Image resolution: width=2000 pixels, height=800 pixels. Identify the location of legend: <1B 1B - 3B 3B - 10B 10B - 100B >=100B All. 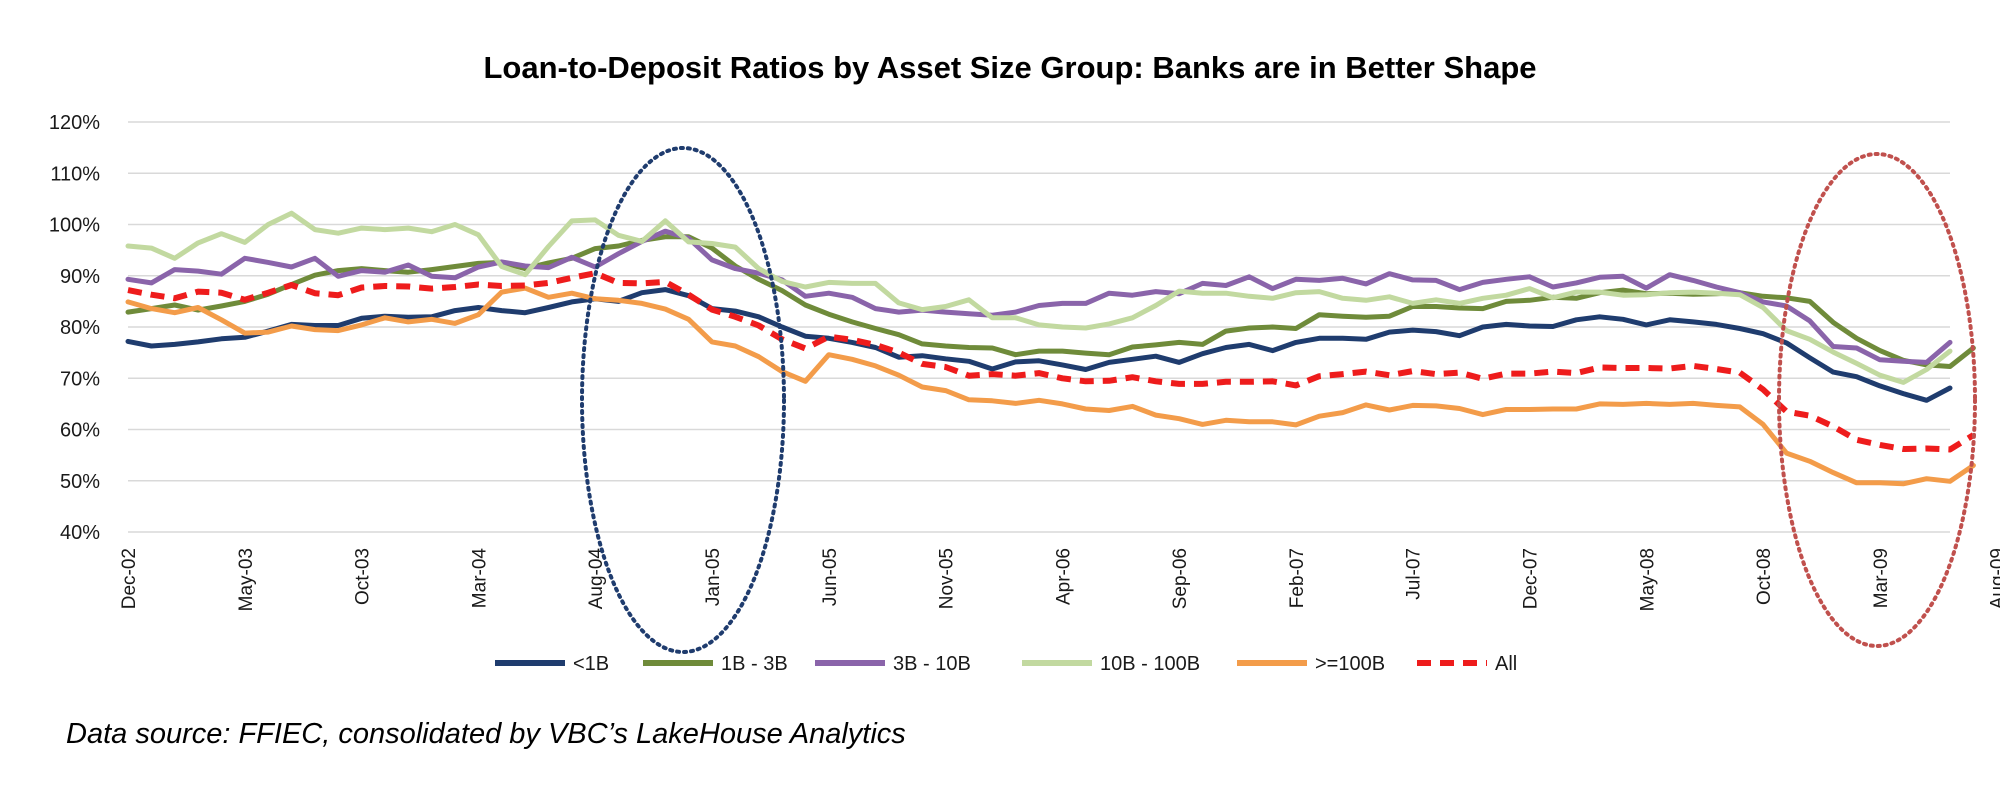
(1006, 664).